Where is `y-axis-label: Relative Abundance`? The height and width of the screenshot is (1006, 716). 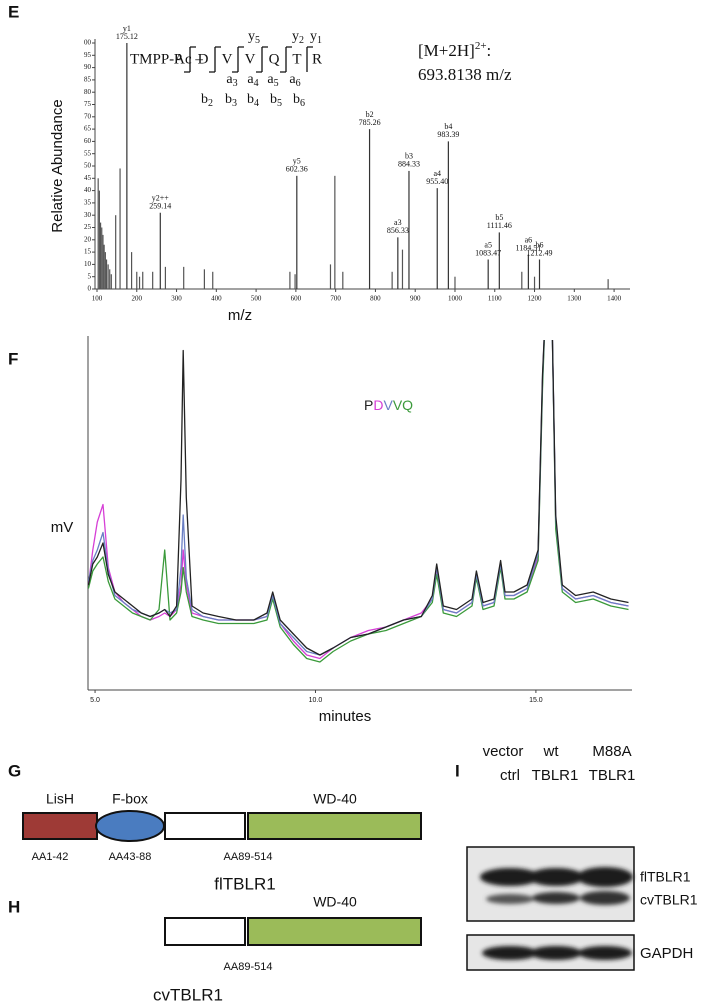 y-axis-label: Relative Abundance is located at coordinates (57, 165).